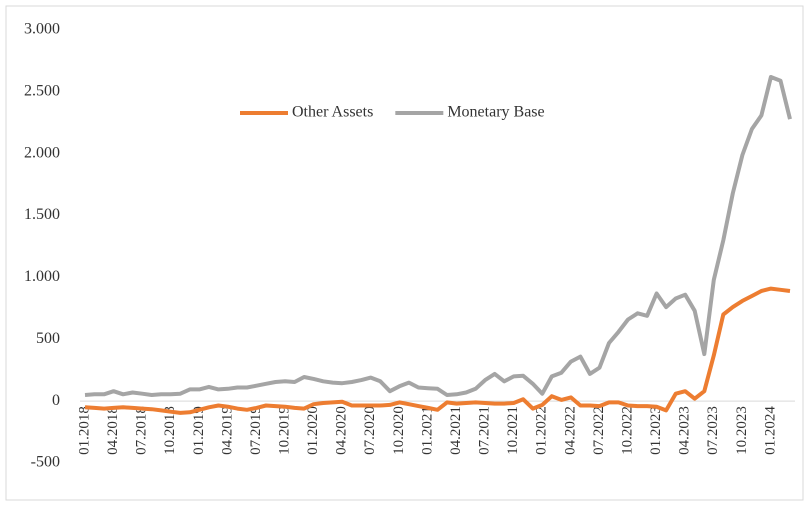 The image size is (809, 506). I want to click on x-tick-label: 07.2018, so click(142, 430).